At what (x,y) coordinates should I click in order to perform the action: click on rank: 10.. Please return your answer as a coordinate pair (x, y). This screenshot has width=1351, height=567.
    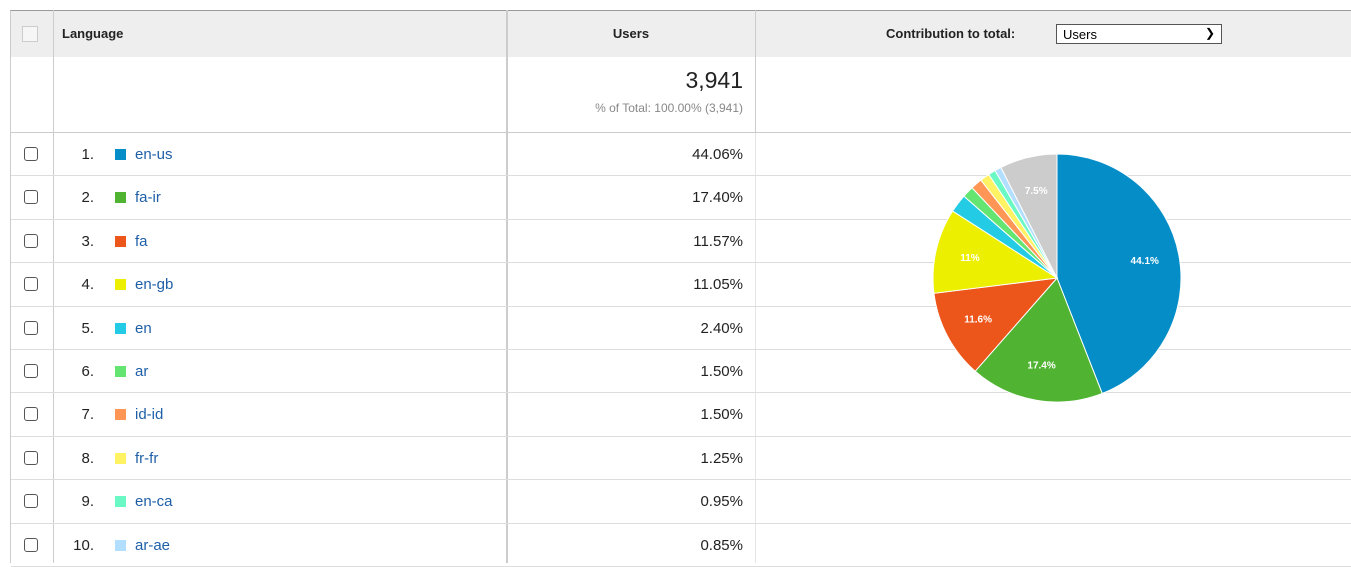
    Looking at the image, I should click on (83, 545).